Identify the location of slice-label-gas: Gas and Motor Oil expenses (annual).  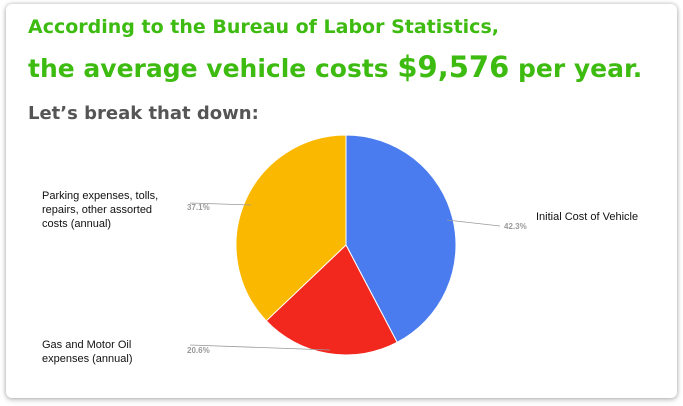
(87, 352).